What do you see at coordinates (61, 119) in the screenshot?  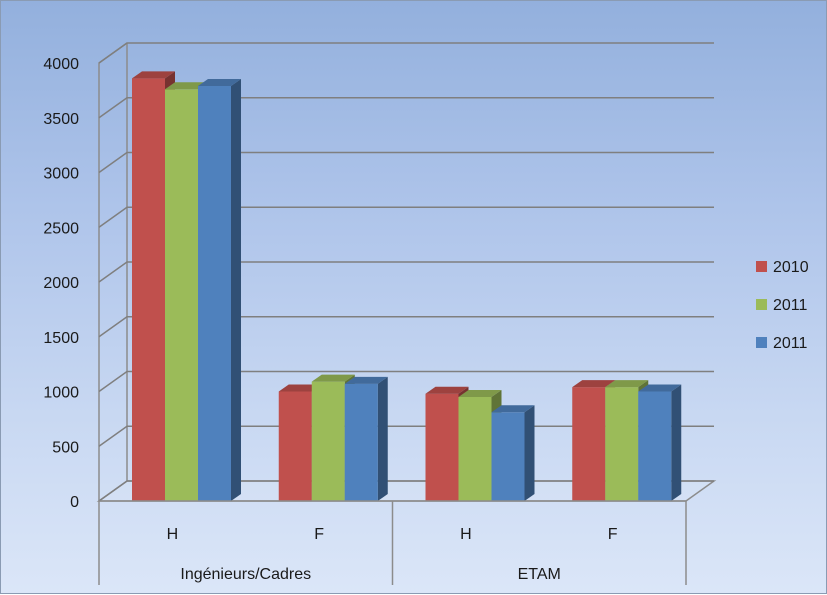 I see `y-tick-label: 3500` at bounding box center [61, 119].